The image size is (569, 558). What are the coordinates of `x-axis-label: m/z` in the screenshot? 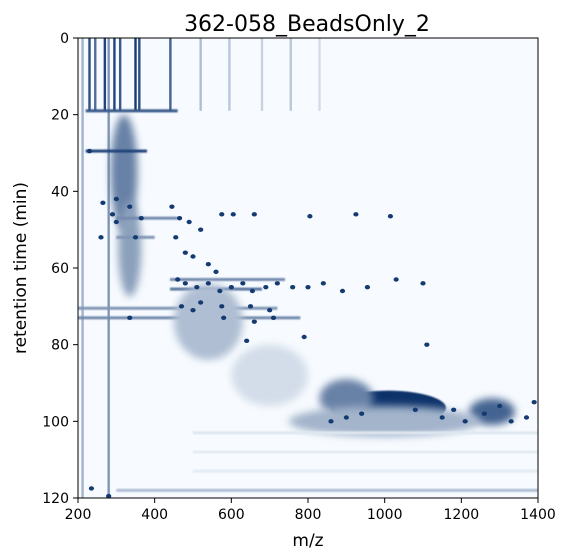 It's located at (307, 541).